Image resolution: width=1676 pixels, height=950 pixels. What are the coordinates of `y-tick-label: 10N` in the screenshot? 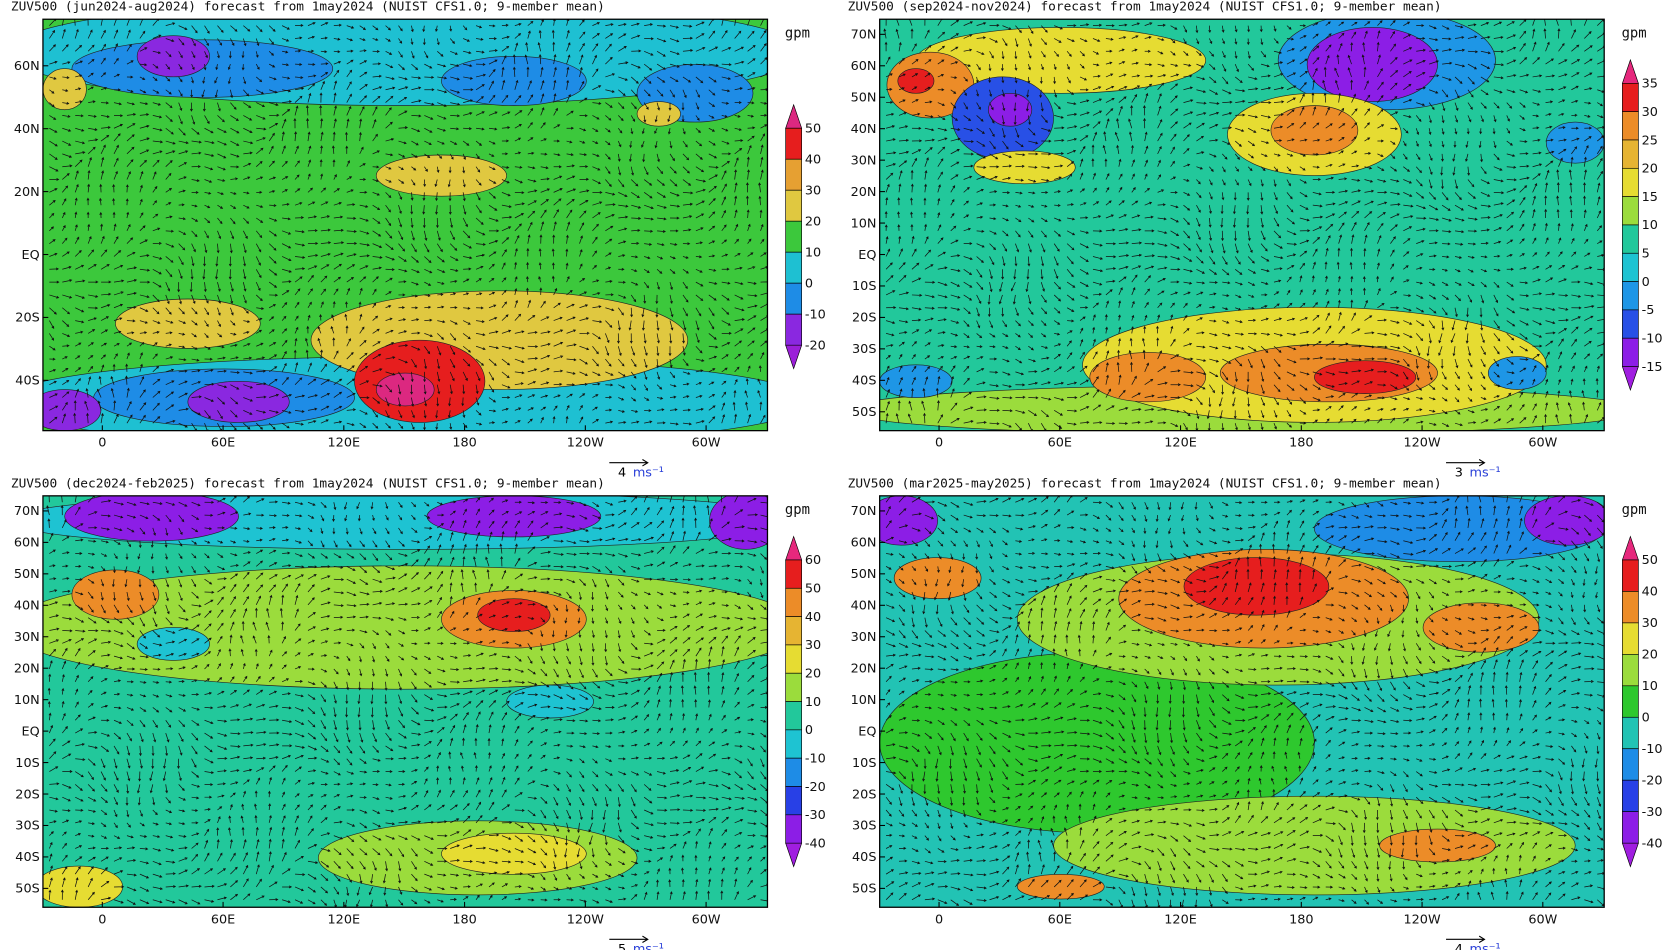 It's located at (864, 700).